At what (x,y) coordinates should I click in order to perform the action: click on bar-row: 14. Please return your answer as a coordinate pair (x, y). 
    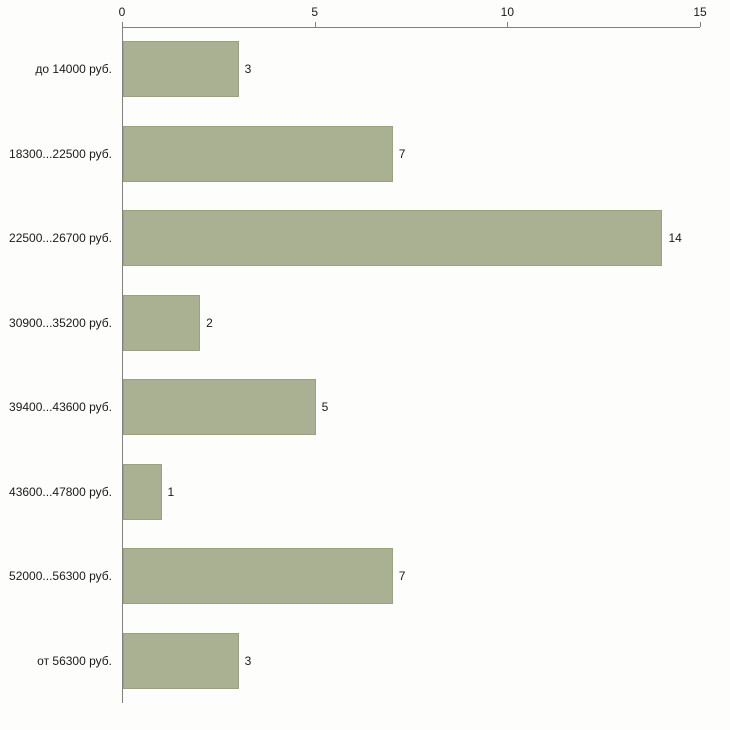
    Looking at the image, I should click on (411, 238).